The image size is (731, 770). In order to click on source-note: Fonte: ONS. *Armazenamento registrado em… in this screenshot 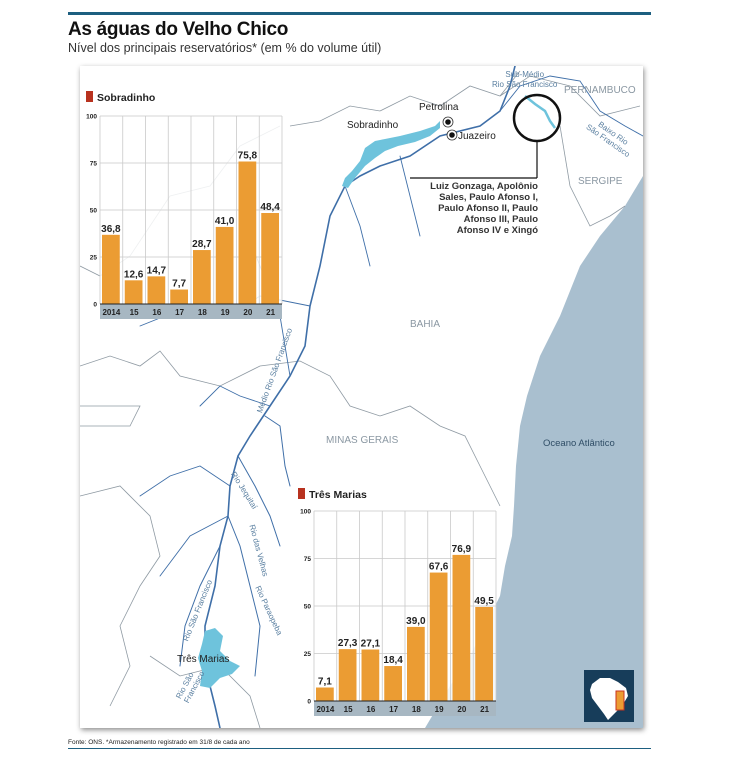, I will do `click(159, 742)`.